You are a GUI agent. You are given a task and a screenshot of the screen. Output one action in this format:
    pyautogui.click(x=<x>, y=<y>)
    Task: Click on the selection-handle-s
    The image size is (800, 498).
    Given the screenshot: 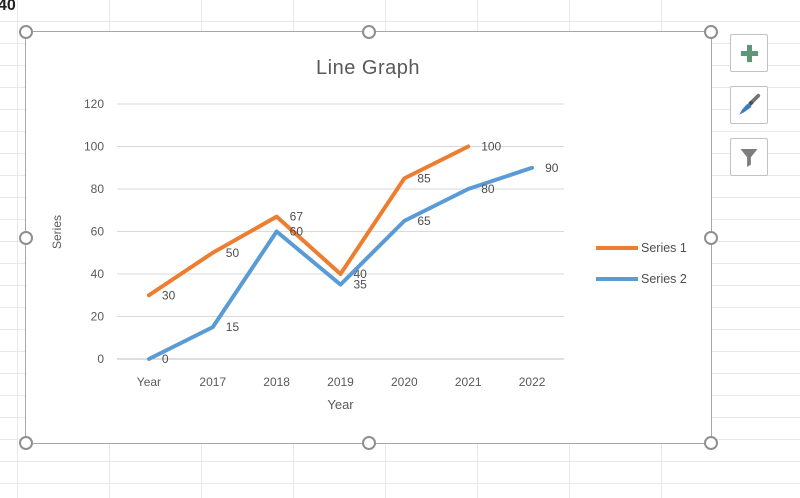 What is the action you would take?
    pyautogui.click(x=368, y=443)
    